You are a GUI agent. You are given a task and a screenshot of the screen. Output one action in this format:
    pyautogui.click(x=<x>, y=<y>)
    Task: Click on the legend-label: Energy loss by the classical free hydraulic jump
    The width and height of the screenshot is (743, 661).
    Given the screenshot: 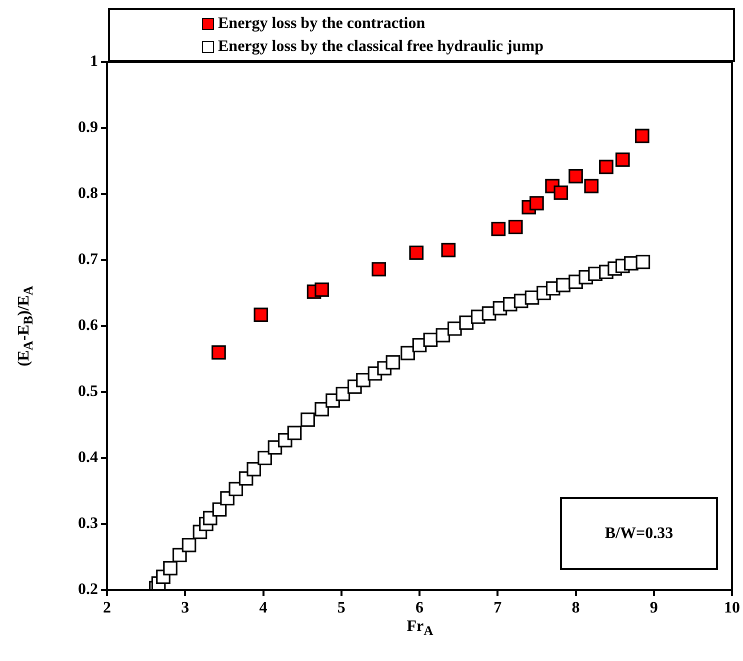 What is the action you would take?
    pyautogui.click(x=381, y=46)
    